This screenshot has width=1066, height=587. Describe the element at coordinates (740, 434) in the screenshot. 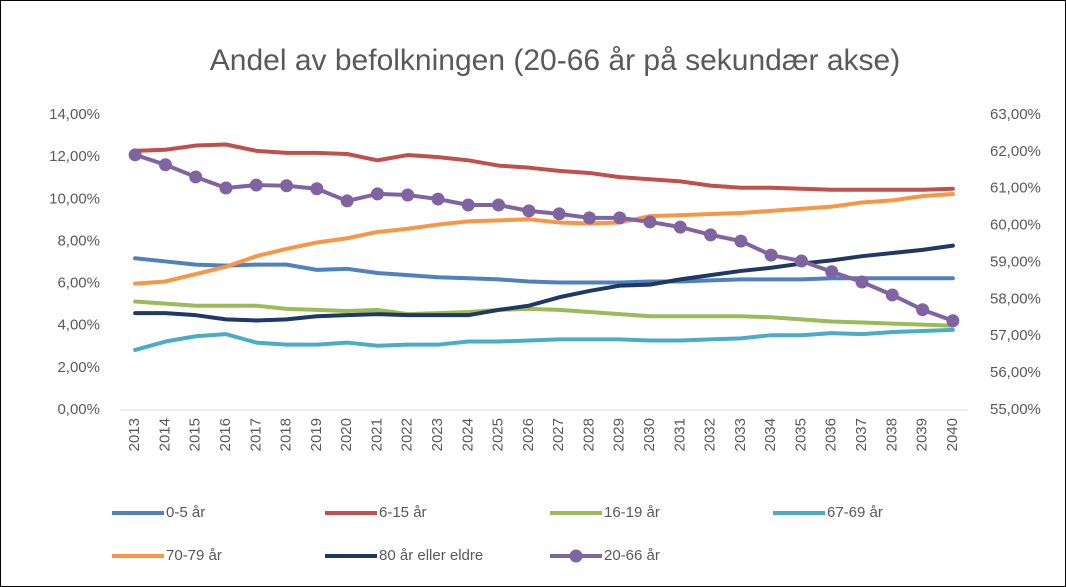

I see `x-tick-label: 2033` at that location.